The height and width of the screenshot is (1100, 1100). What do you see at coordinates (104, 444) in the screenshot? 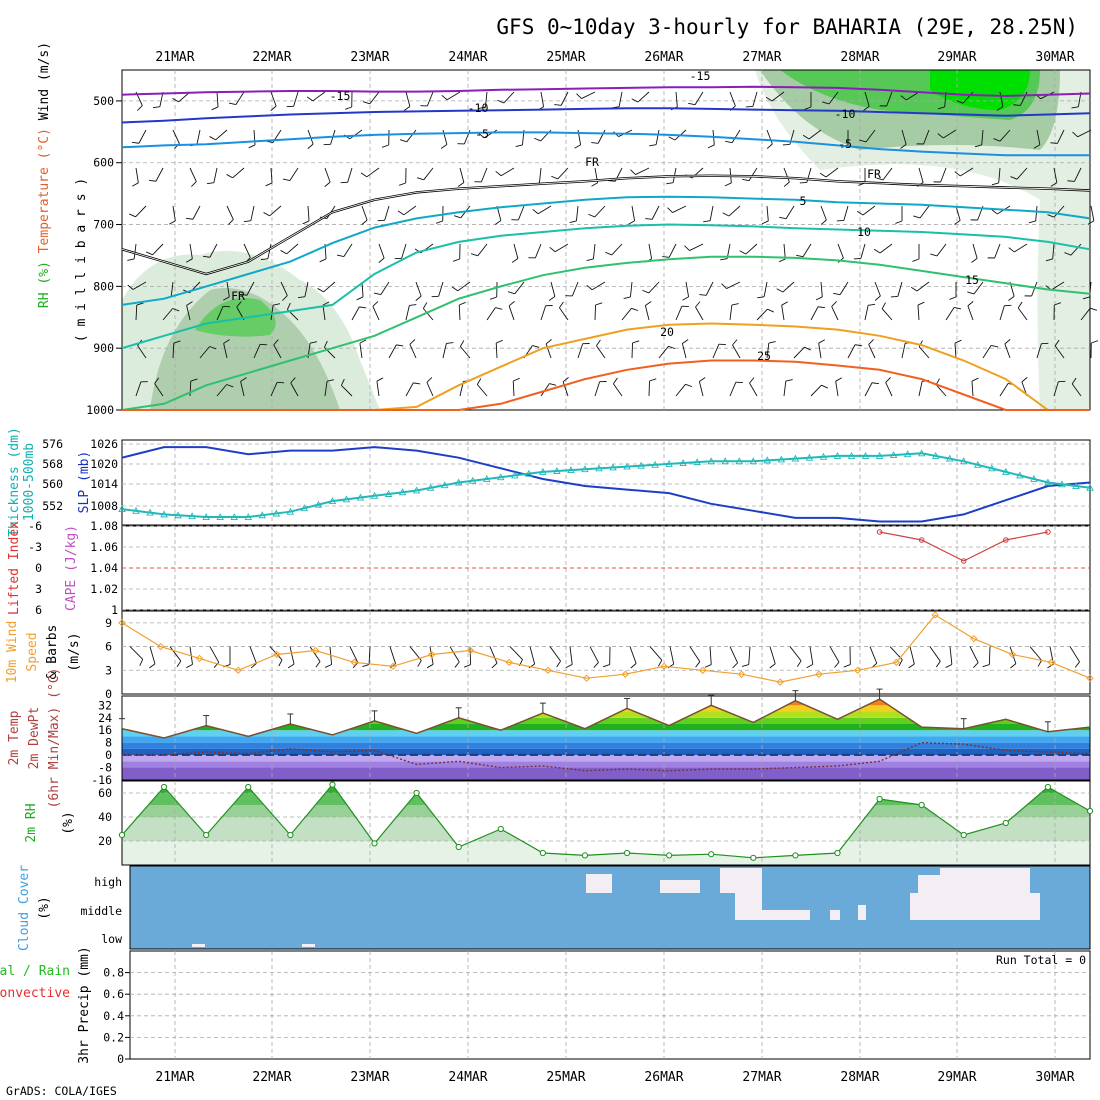
I see `slp-tick-label: 1026` at bounding box center [104, 444].